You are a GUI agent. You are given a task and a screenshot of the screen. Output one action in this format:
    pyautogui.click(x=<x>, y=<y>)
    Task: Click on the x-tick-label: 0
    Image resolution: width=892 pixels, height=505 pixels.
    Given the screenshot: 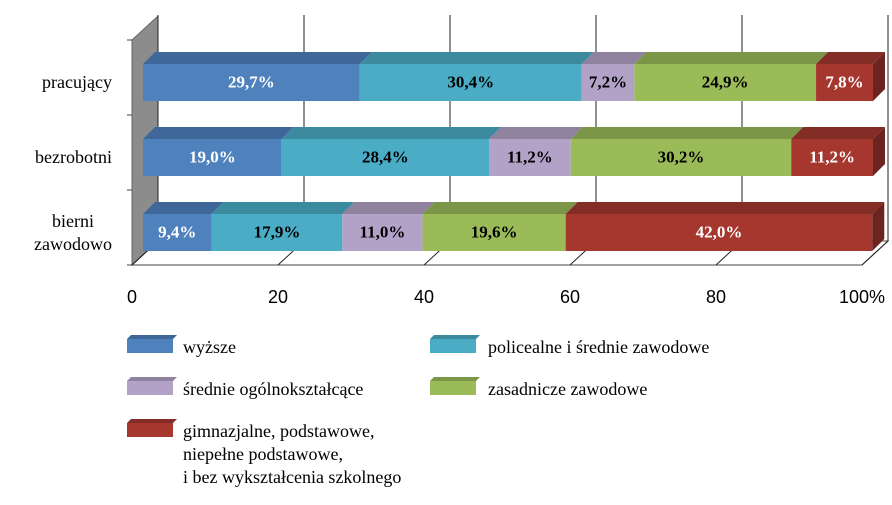 What is the action you would take?
    pyautogui.click(x=132, y=297)
    